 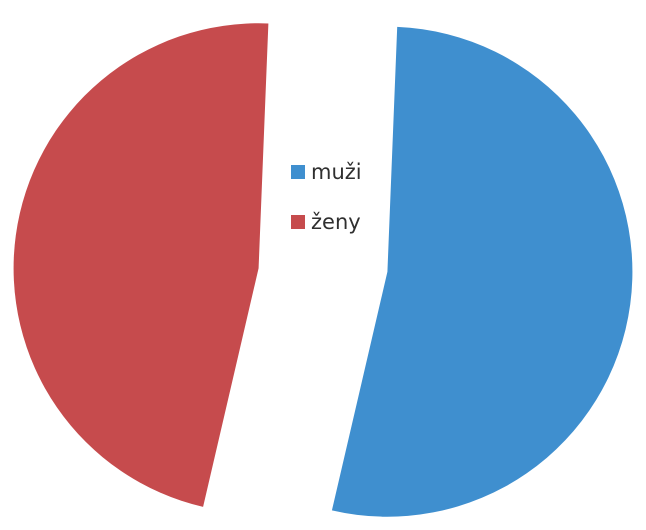 I want to click on legend-label-muzi: muži, so click(x=336, y=172).